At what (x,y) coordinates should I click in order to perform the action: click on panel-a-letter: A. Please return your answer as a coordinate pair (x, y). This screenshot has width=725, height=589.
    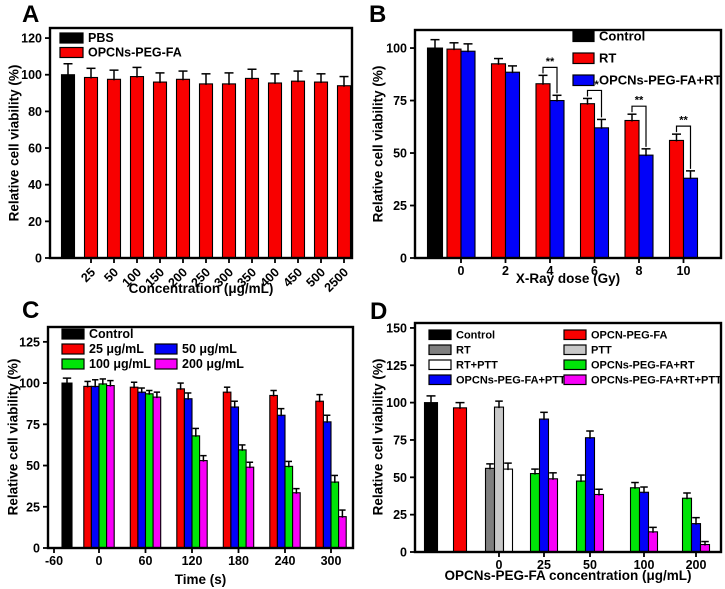
    Looking at the image, I should click on (31, 14).